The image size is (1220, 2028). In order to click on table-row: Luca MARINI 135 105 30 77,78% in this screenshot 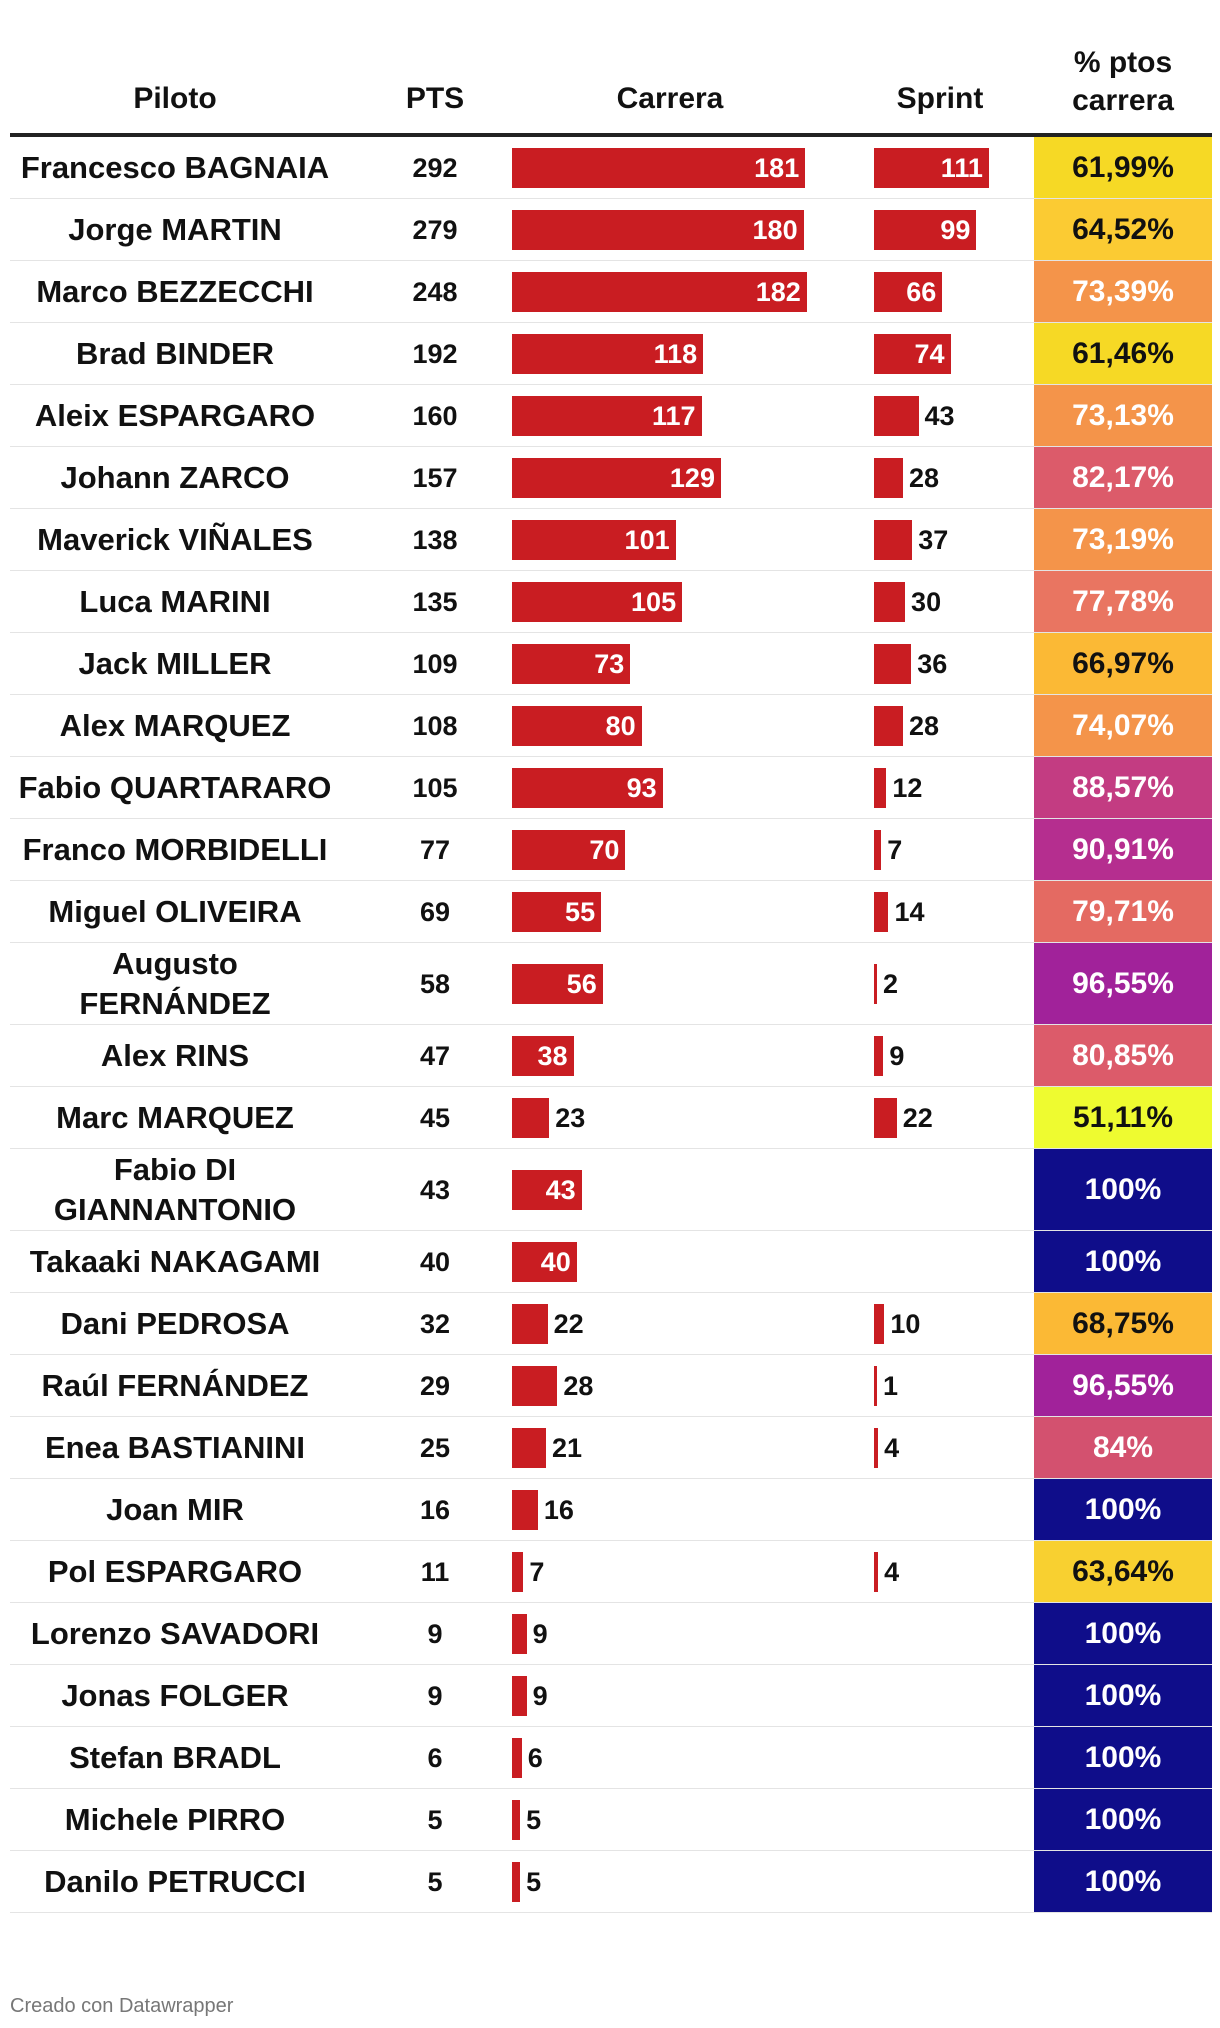, I will do `click(611, 602)`.